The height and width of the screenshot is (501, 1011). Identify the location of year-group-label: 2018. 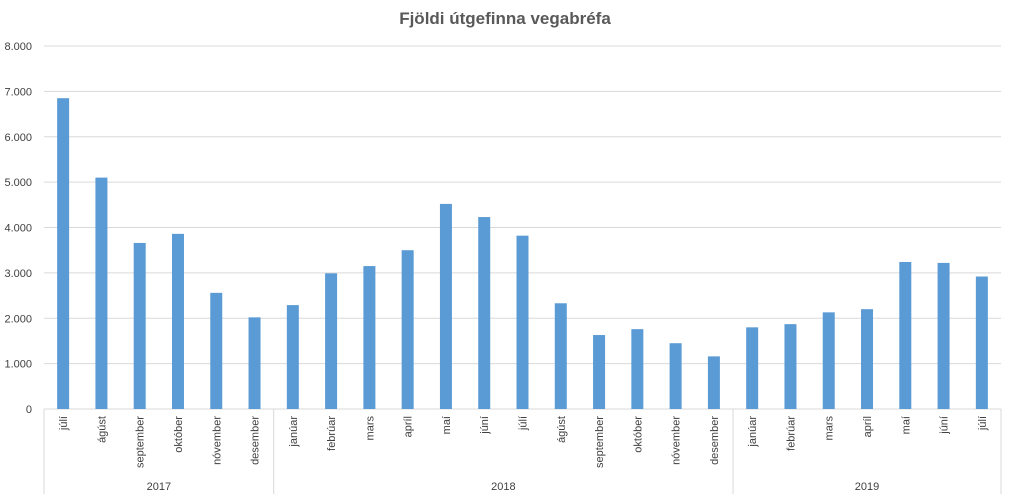
(503, 487).